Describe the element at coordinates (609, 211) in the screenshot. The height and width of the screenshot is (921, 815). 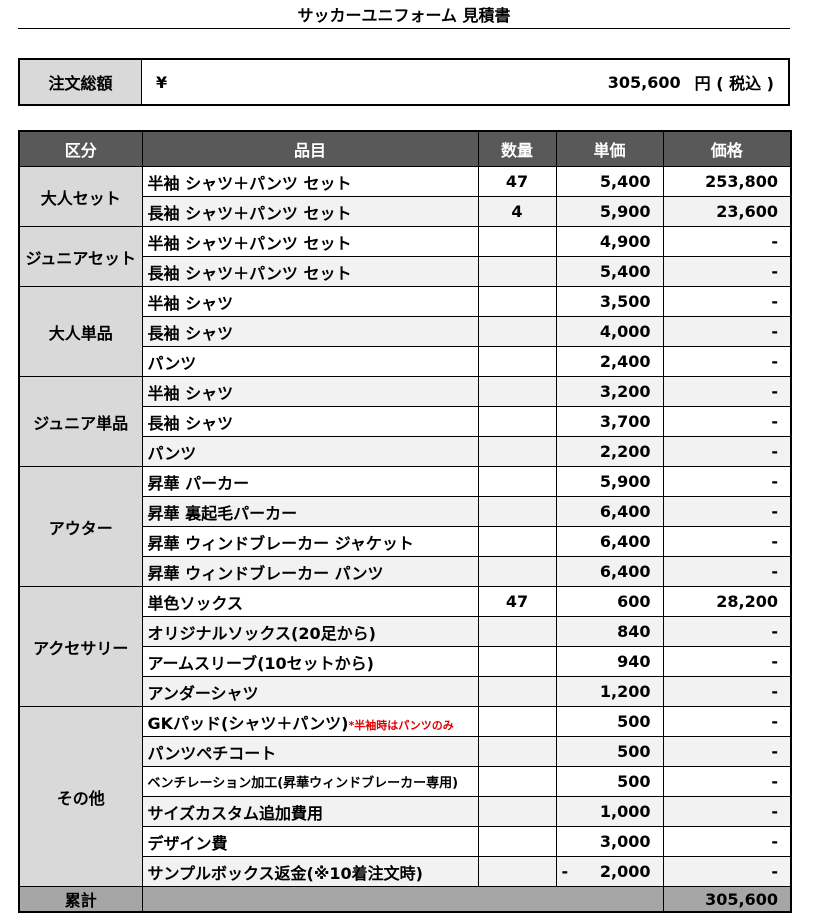
I see `unit-price-cell: 5,900` at that location.